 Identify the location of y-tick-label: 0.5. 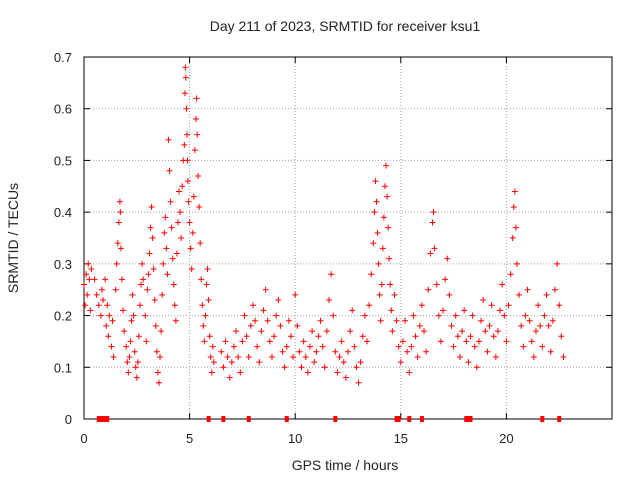
(63, 160).